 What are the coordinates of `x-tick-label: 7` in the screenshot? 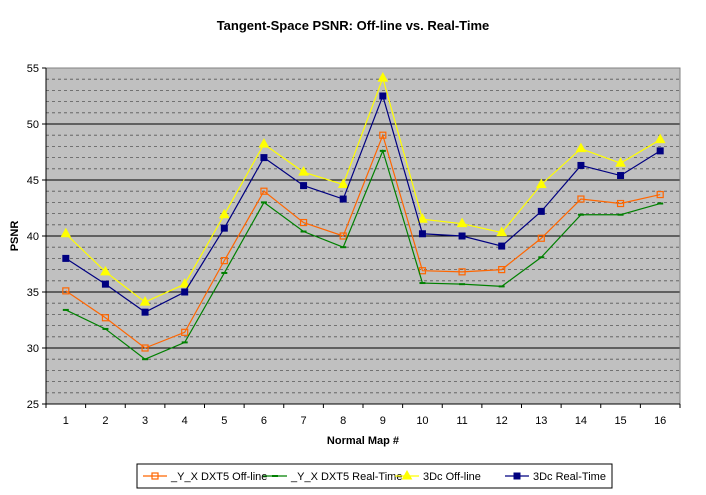 It's located at (304, 421).